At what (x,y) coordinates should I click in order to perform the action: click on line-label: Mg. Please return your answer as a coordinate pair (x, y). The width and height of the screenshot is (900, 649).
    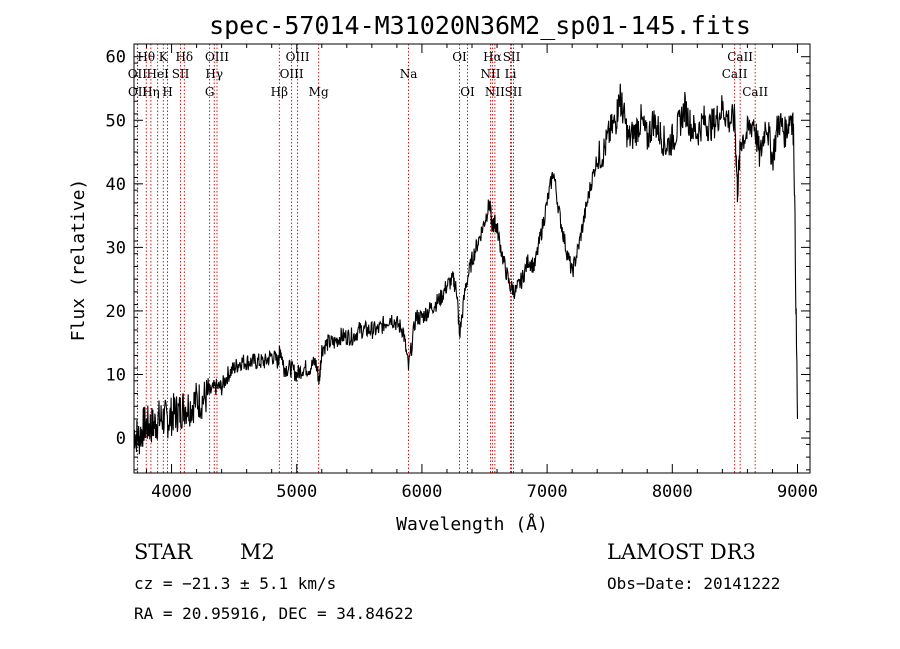
    Looking at the image, I should click on (319, 92).